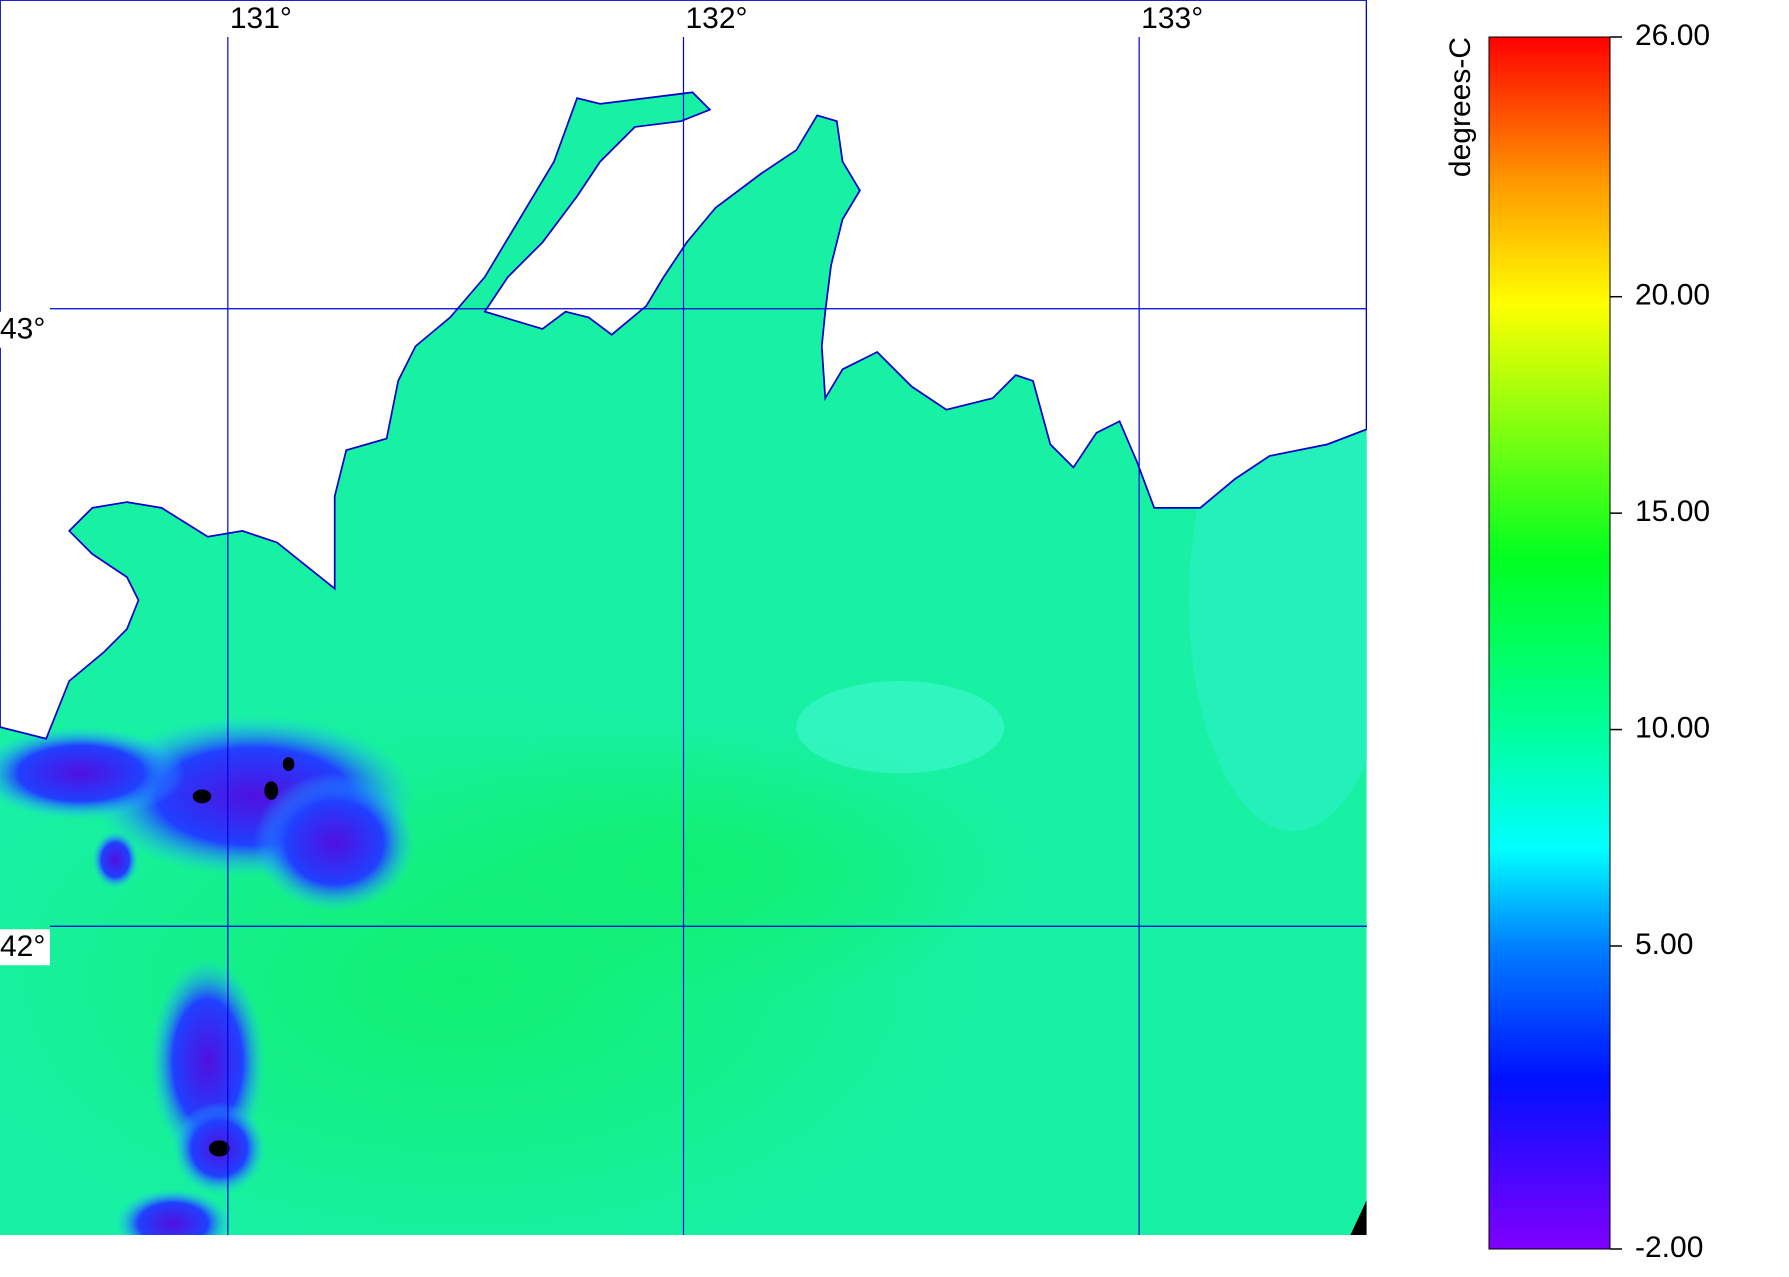 This screenshot has height=1277, width=1789. What do you see at coordinates (1172, 18) in the screenshot?
I see `longitude-label: 133°` at bounding box center [1172, 18].